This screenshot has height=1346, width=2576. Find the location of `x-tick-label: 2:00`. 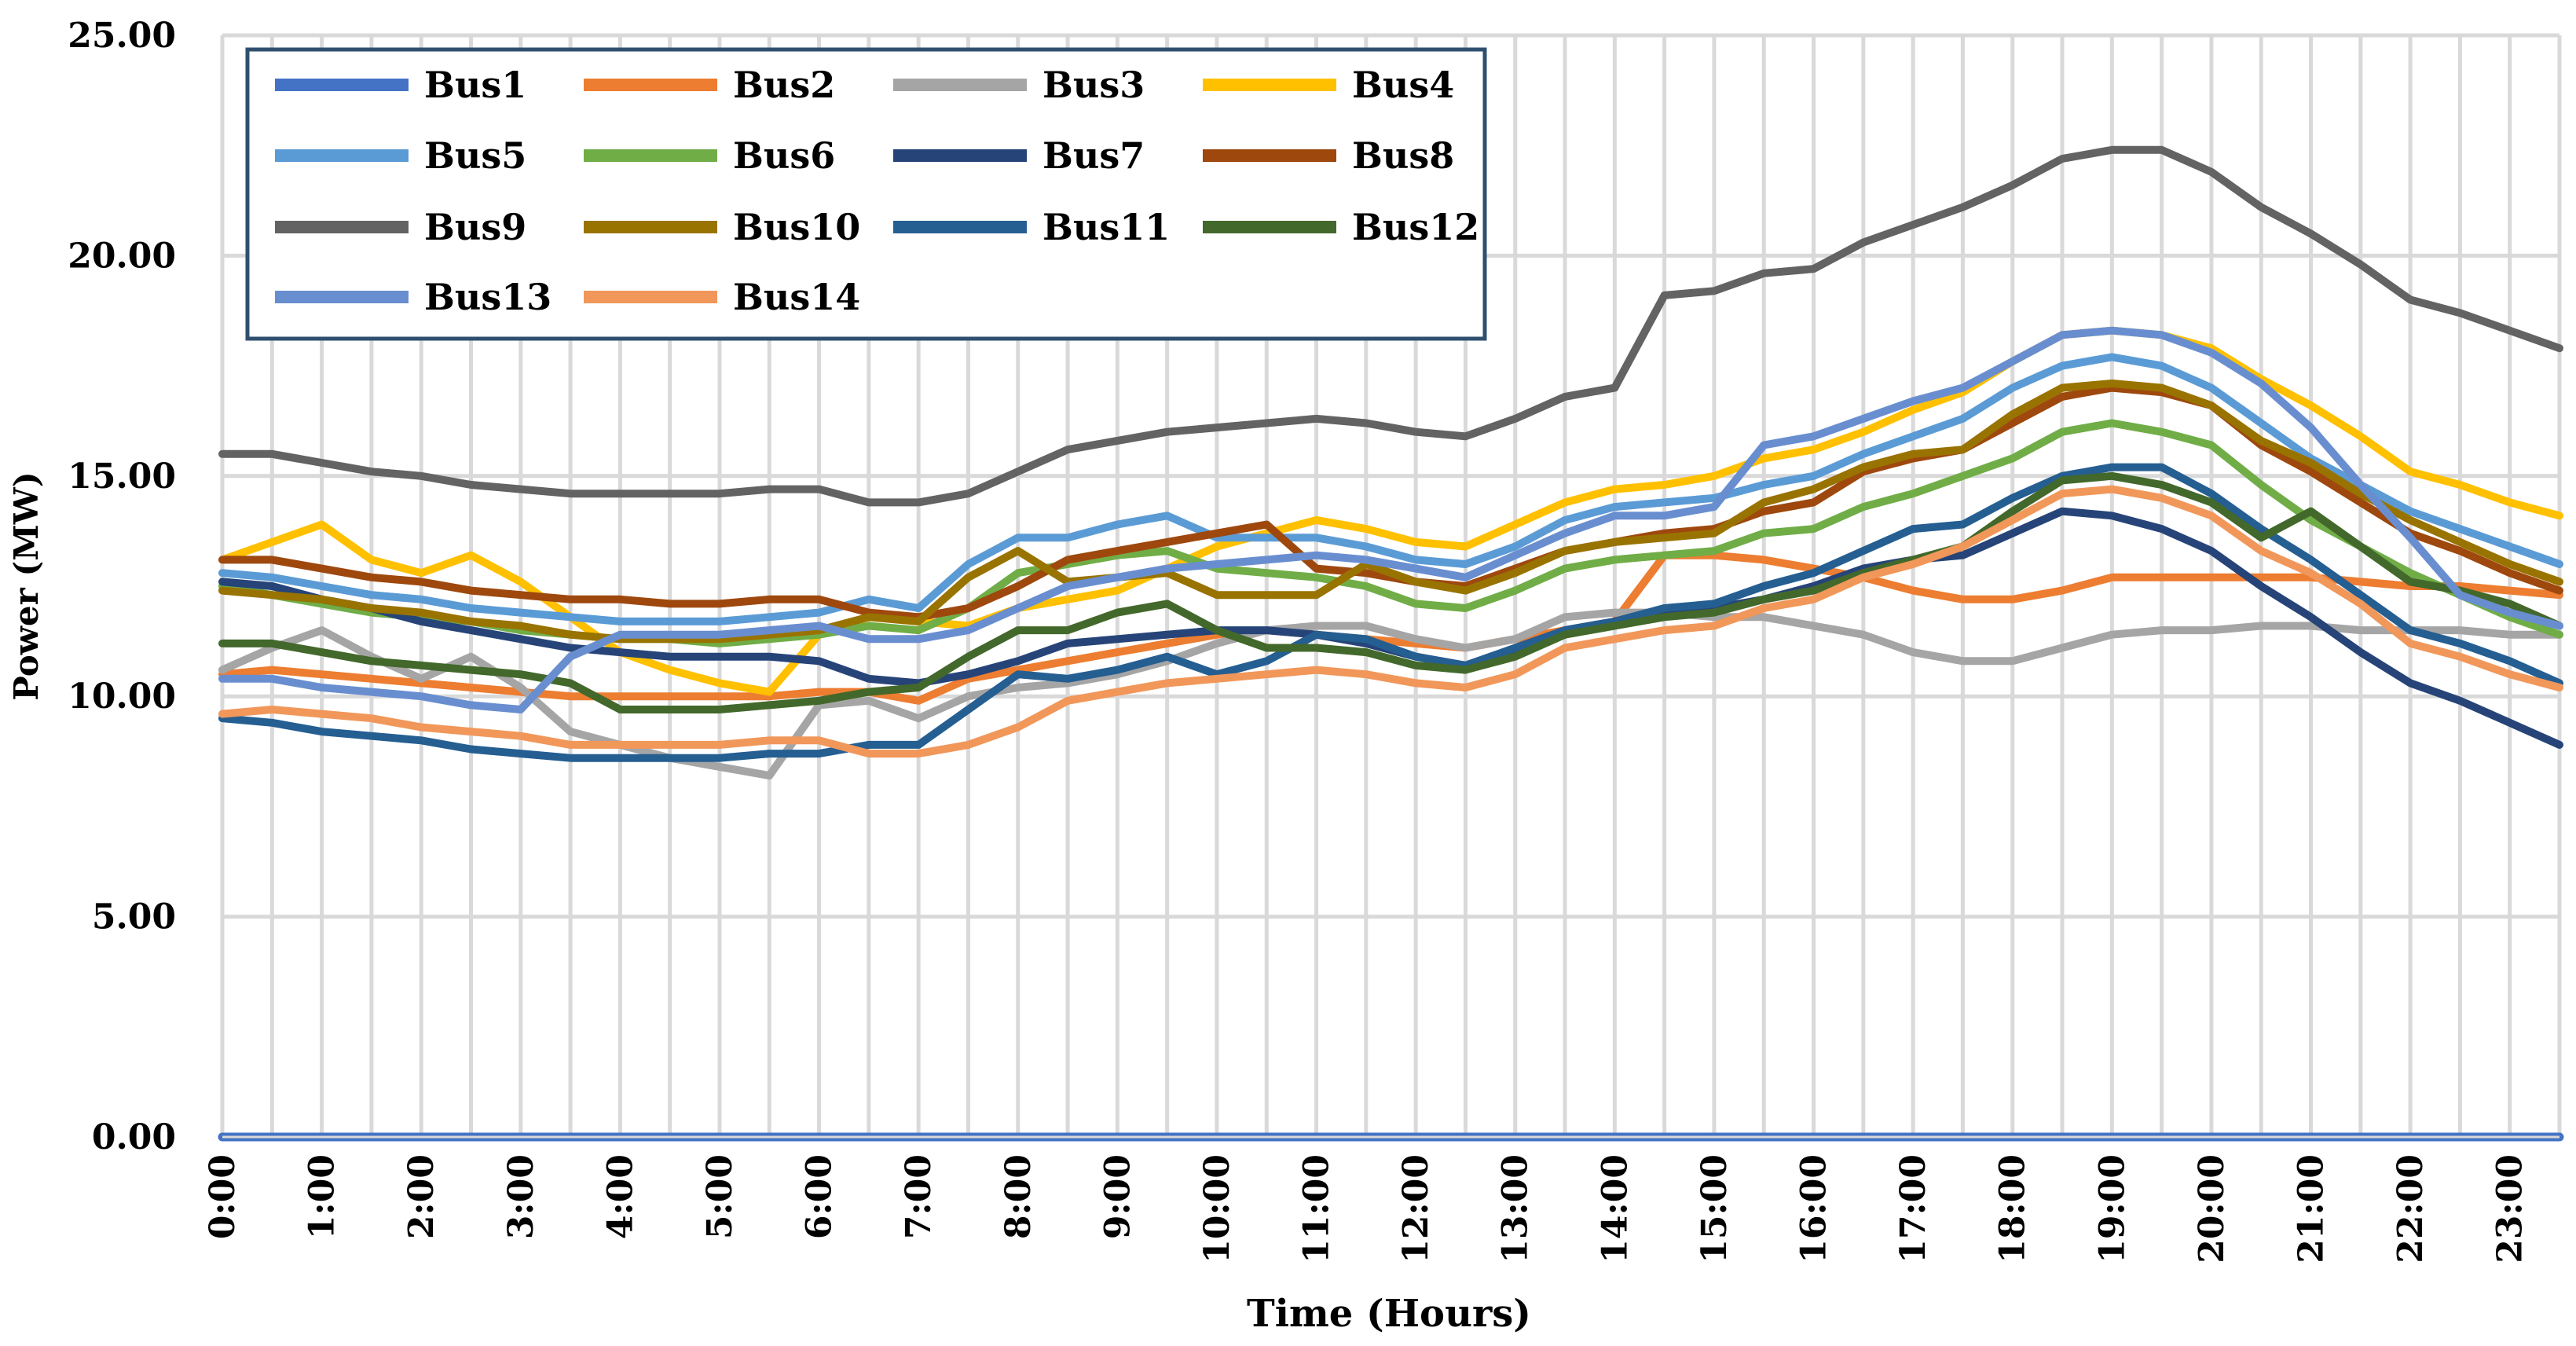

x-tick-label: 2:00 is located at coordinates (421, 1196).